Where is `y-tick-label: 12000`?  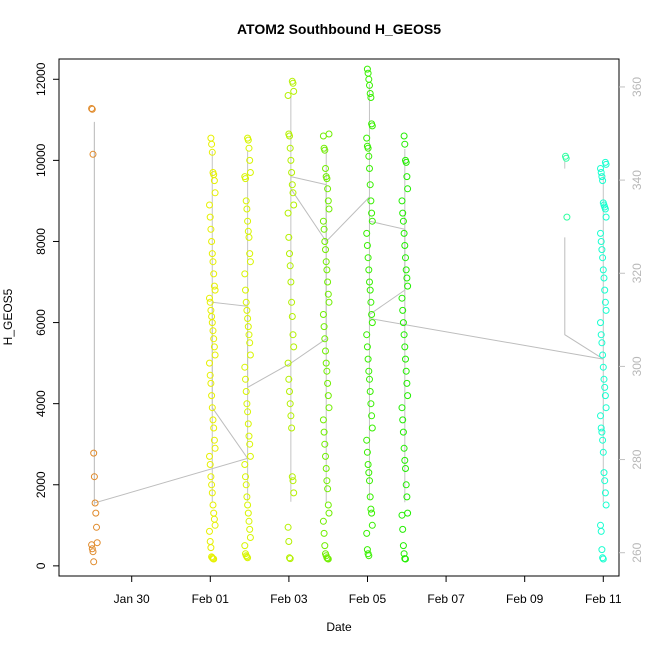 y-tick-label: 12000 is located at coordinates (41, 79).